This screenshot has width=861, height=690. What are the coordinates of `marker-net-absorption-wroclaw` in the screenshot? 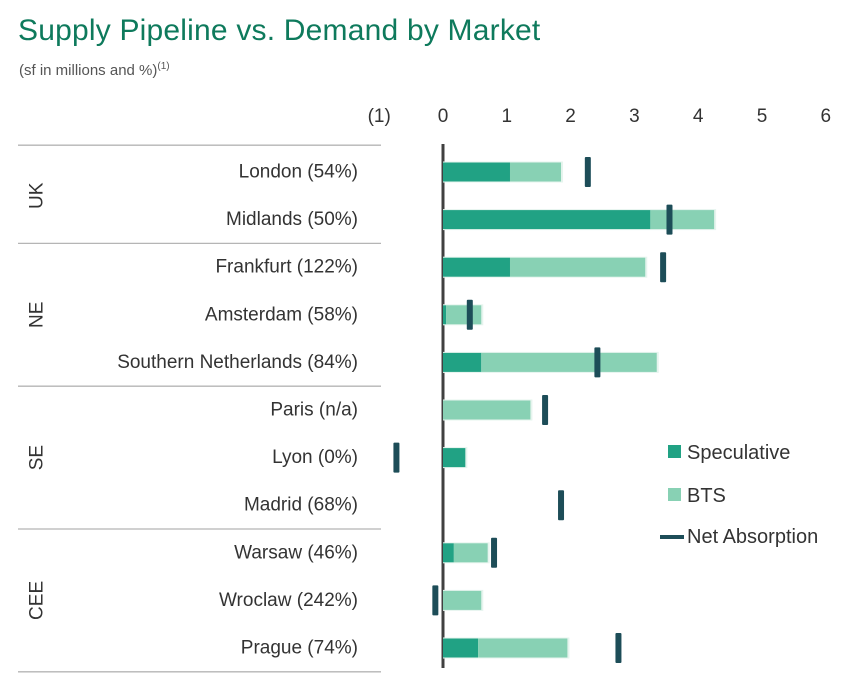 It's located at (435, 600).